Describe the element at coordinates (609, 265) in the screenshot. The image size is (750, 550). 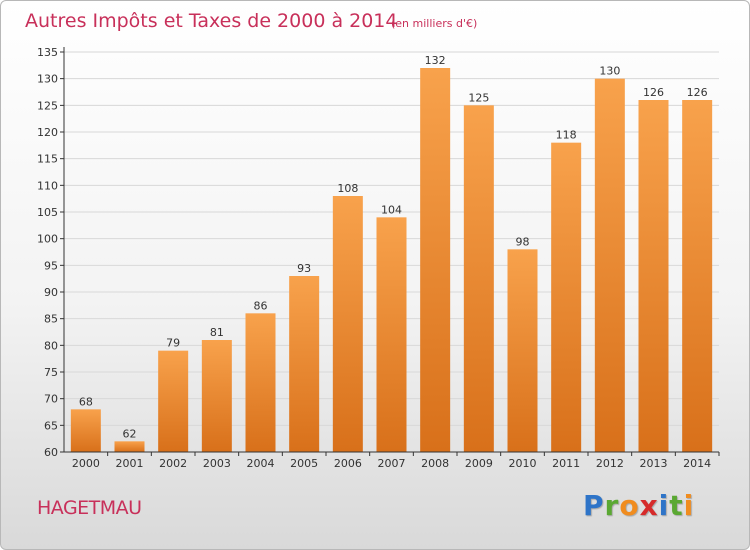
I see `bar-2012` at that location.